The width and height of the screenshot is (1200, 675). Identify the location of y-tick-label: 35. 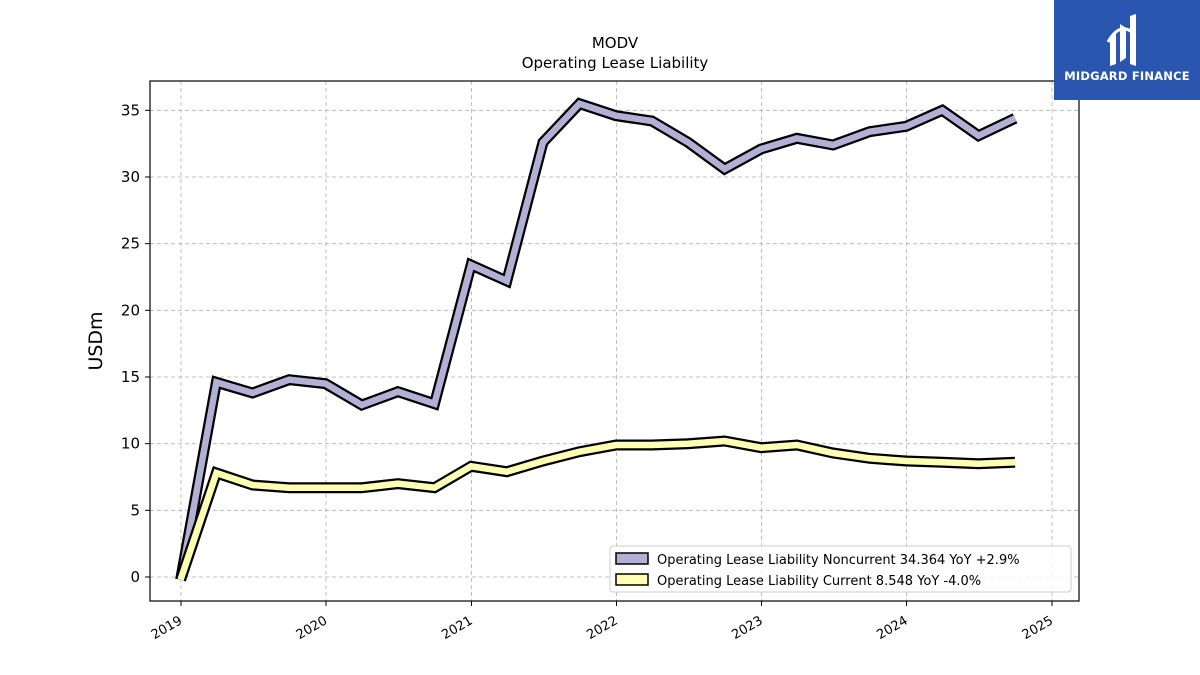
(130, 110).